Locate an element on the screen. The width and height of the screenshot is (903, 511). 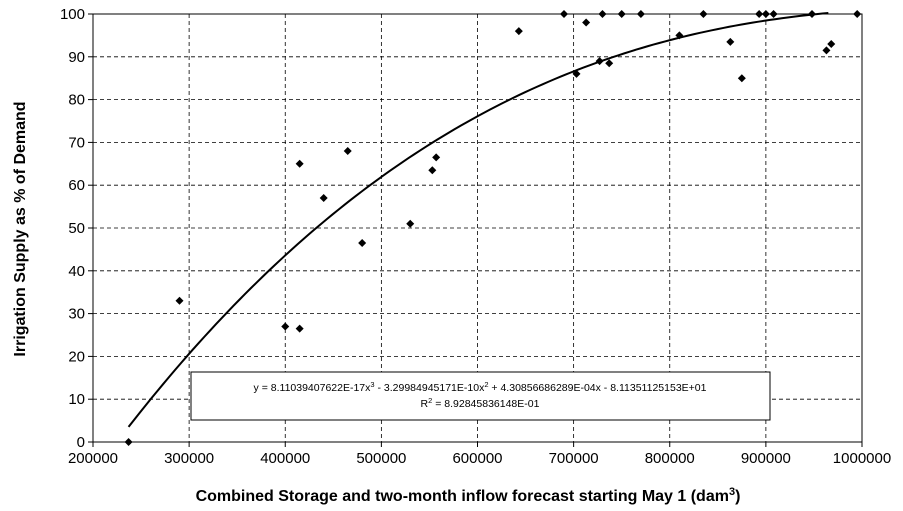
x-tick-label: 500000 is located at coordinates (381, 458).